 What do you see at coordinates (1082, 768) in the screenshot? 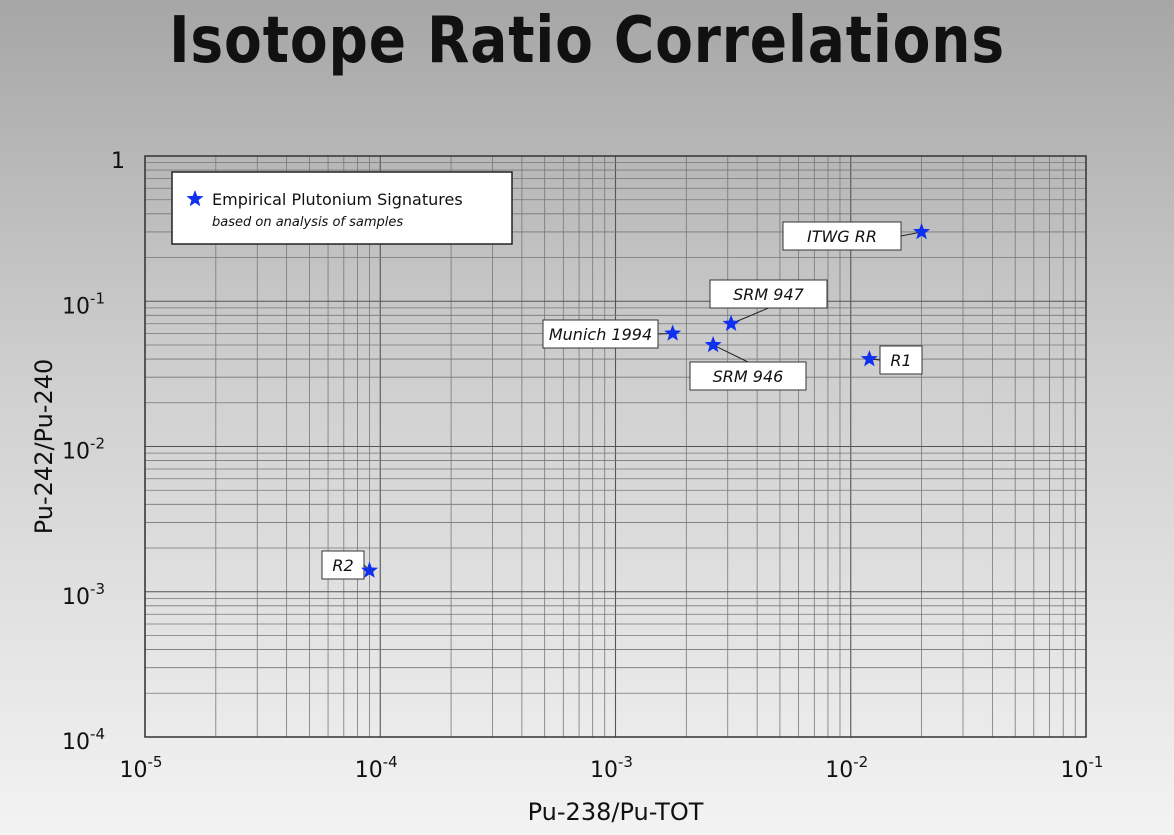
I see `x-tick-label: 10⁻¹` at bounding box center [1082, 768].